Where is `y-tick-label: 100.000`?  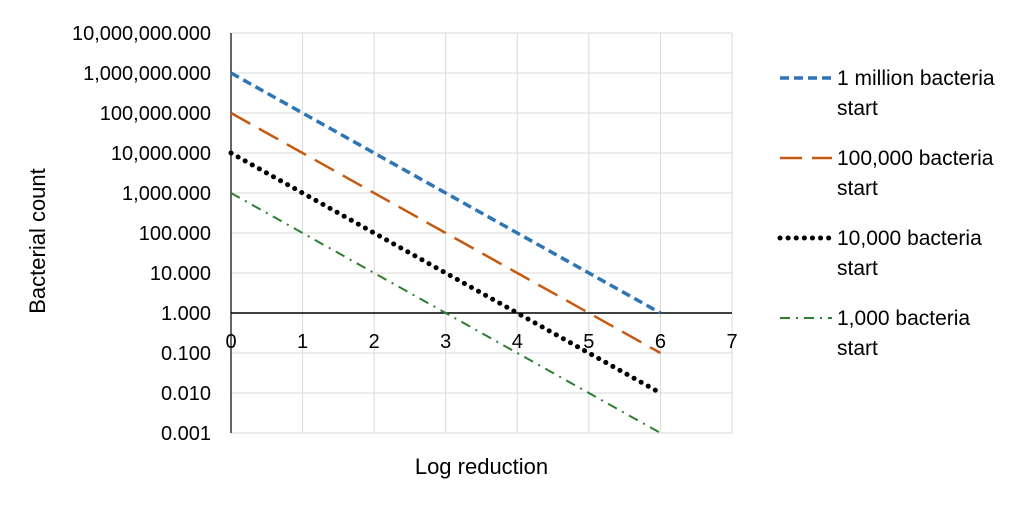 y-tick-label: 100.000 is located at coordinates (175, 234).